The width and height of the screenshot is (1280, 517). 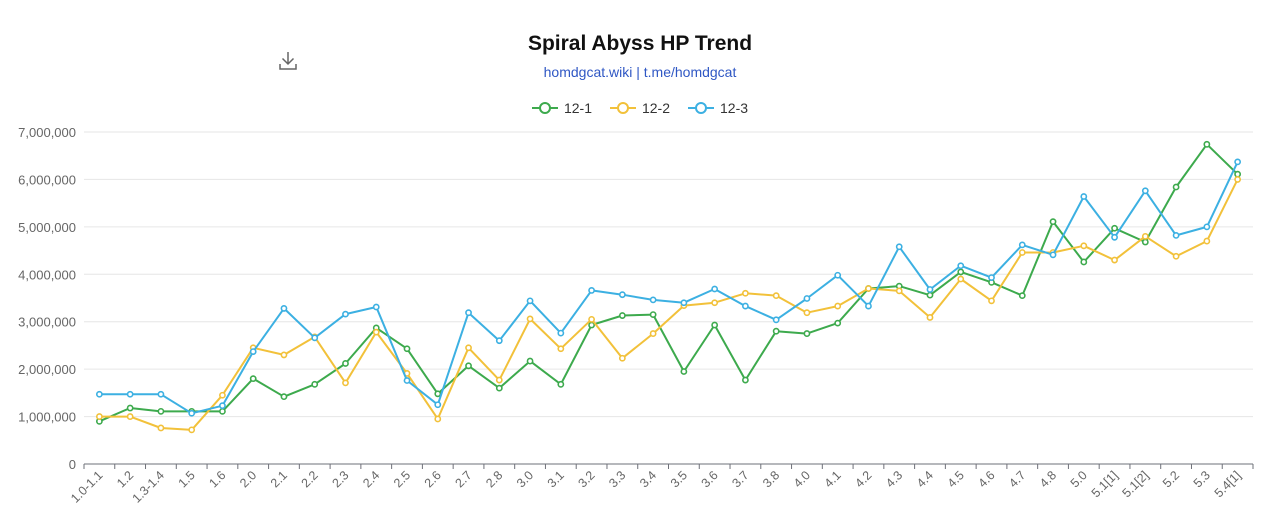 I want to click on x-tick-label: 3.2, so click(x=587, y=479).